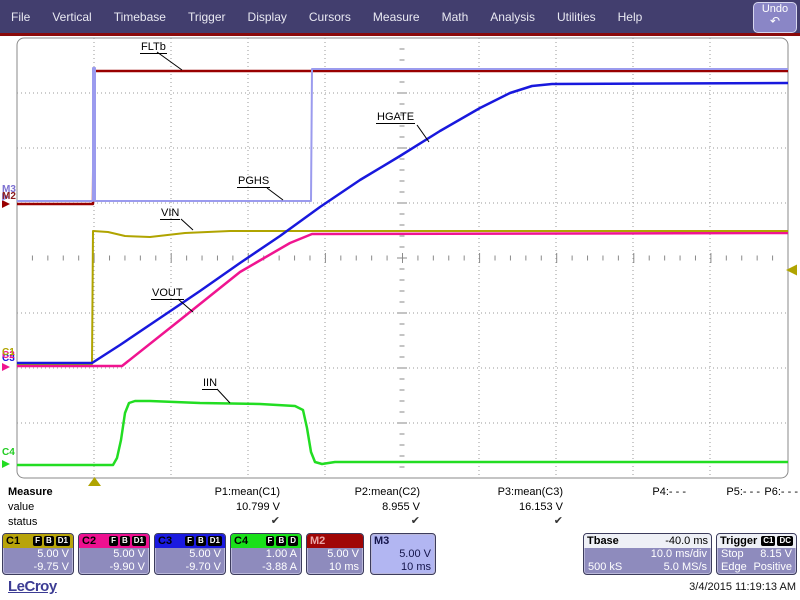 This screenshot has height=600, width=800. What do you see at coordinates (210, 383) in the screenshot?
I see `trace-label-iin: IIN` at bounding box center [210, 383].